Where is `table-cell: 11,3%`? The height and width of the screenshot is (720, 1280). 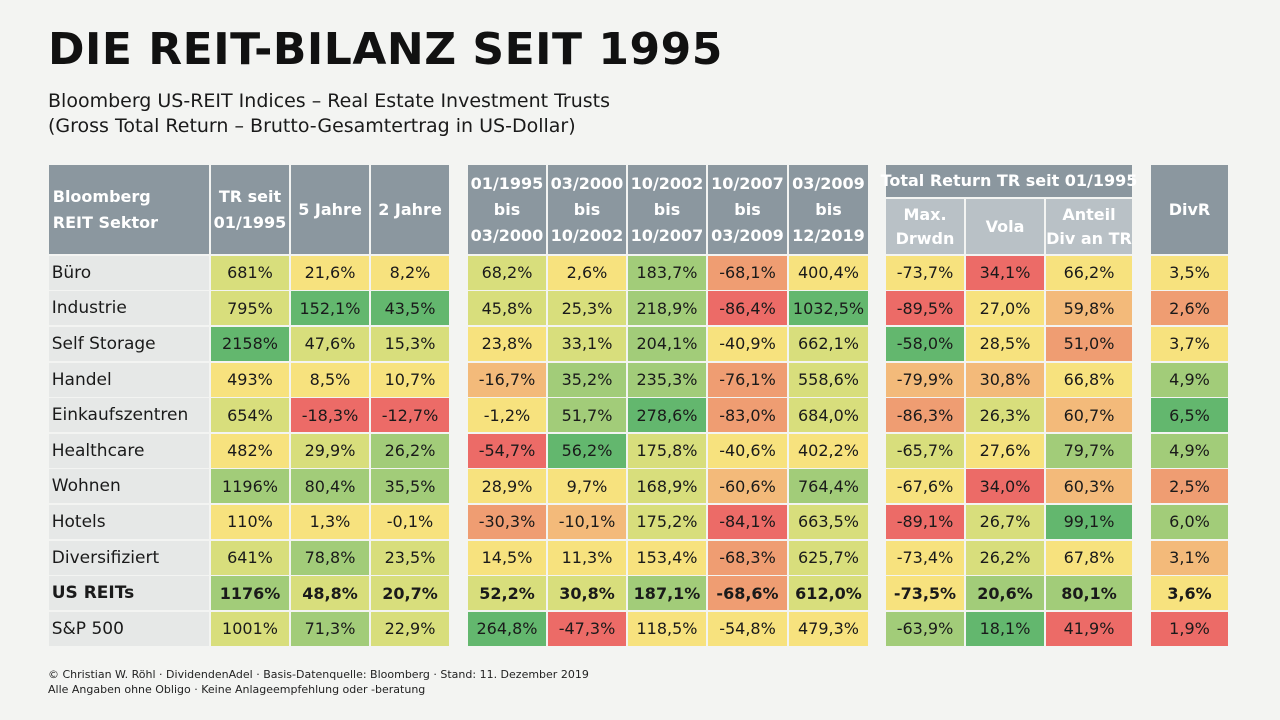 table-cell: 11,3% is located at coordinates (587, 557).